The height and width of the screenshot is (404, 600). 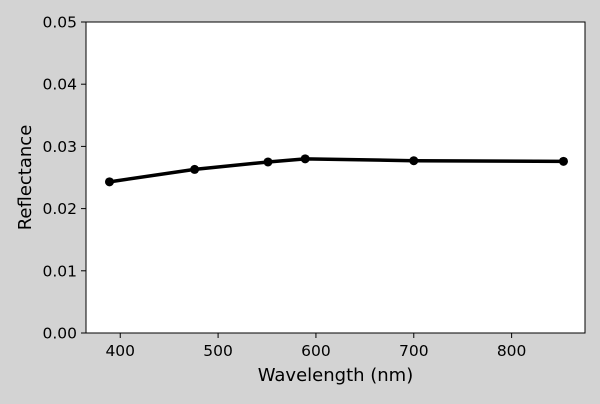 What do you see at coordinates (316, 351) in the screenshot?
I see `x-tick-label: 600` at bounding box center [316, 351].